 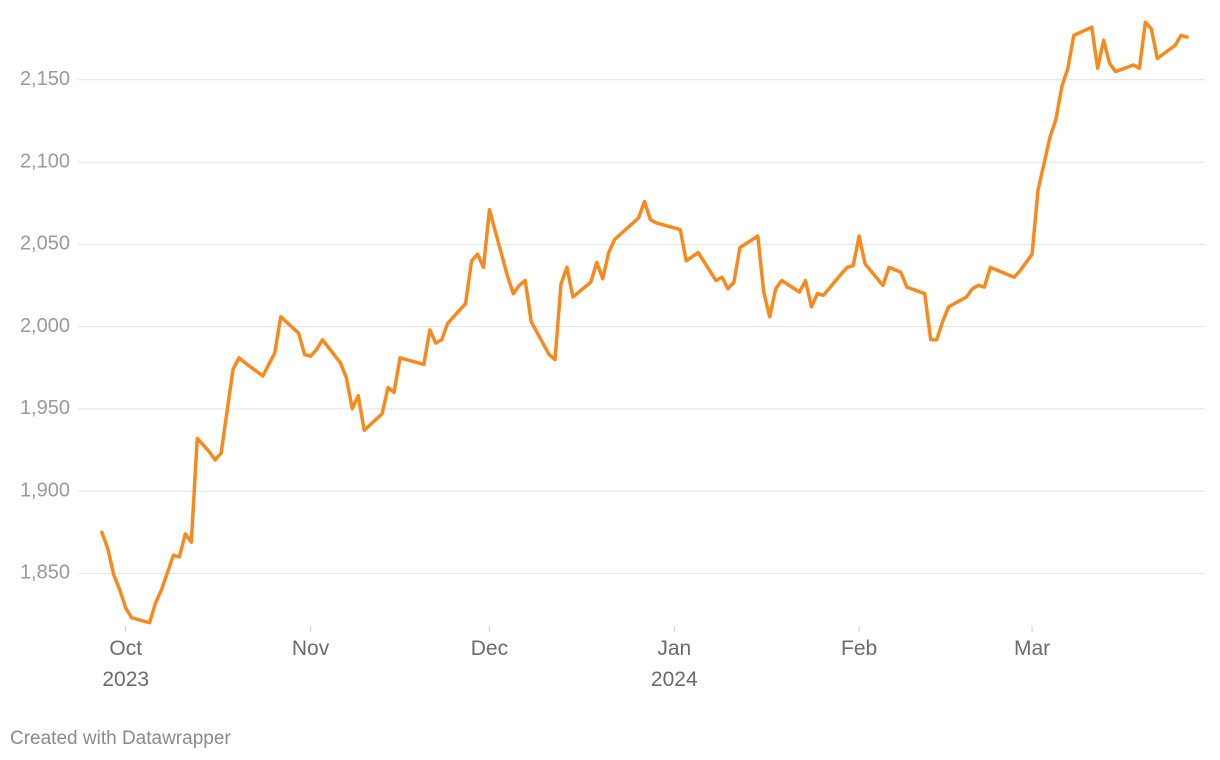 What do you see at coordinates (45, 573) in the screenshot?
I see `y-tick-label: 1,850` at bounding box center [45, 573].